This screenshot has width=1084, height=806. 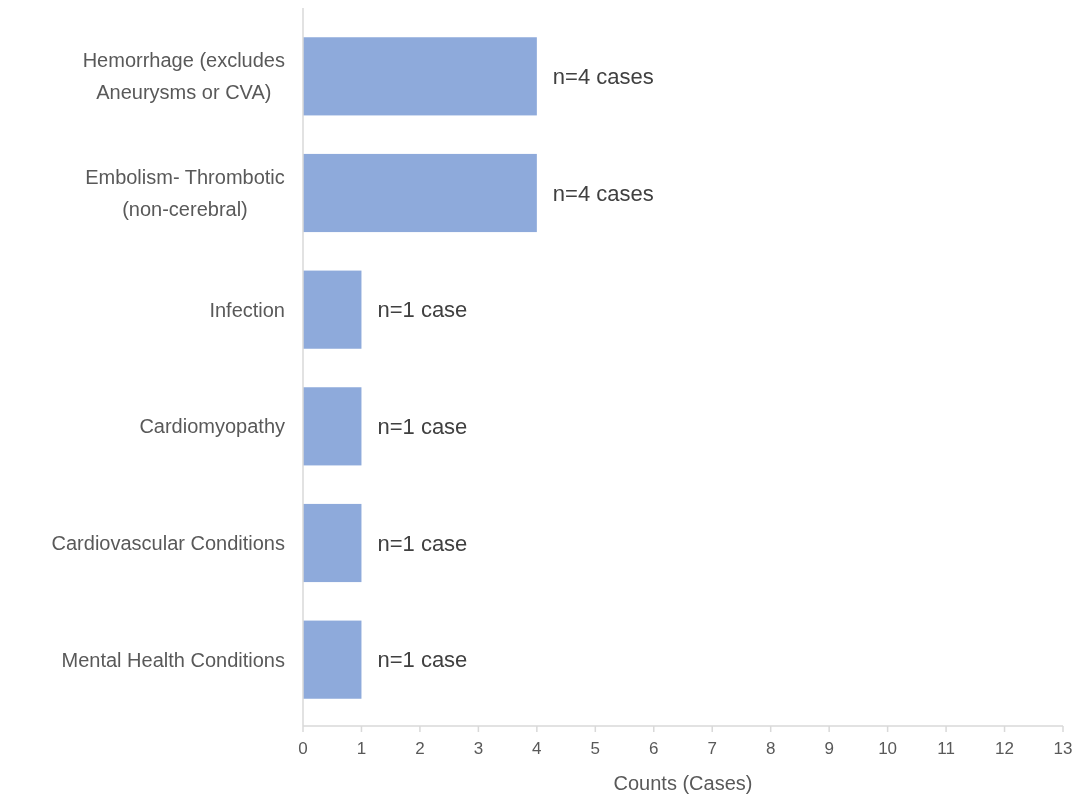 I want to click on x-tick-label: 12, so click(x=1004, y=748).